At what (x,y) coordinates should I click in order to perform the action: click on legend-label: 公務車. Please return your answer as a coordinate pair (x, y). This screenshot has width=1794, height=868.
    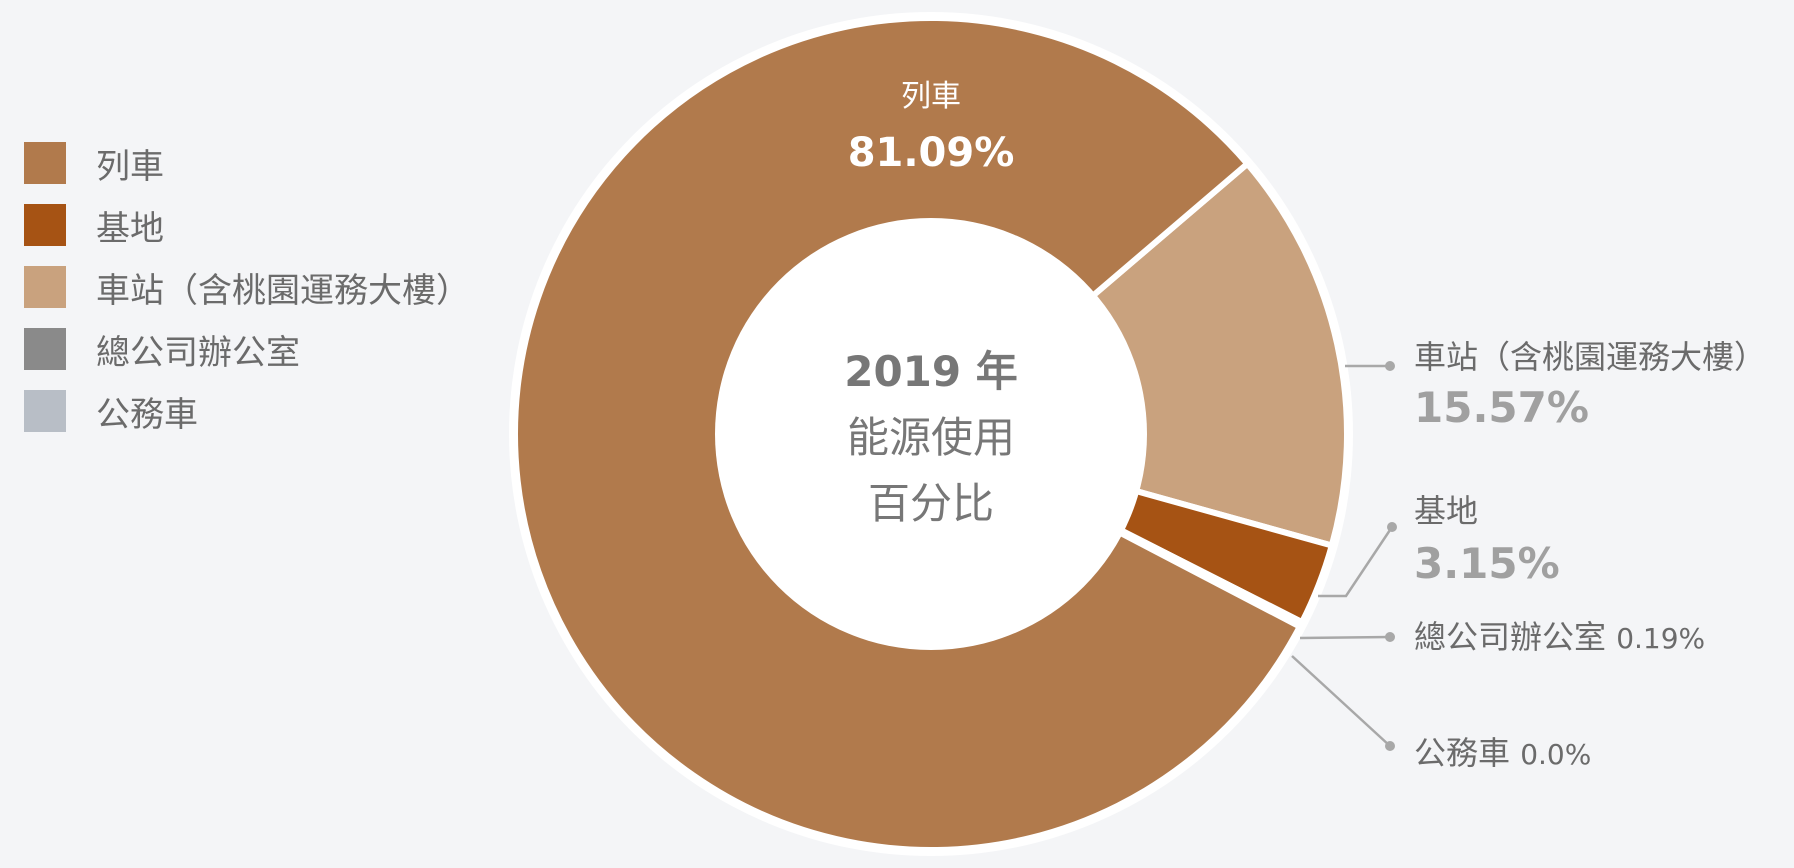
    Looking at the image, I should click on (147, 414).